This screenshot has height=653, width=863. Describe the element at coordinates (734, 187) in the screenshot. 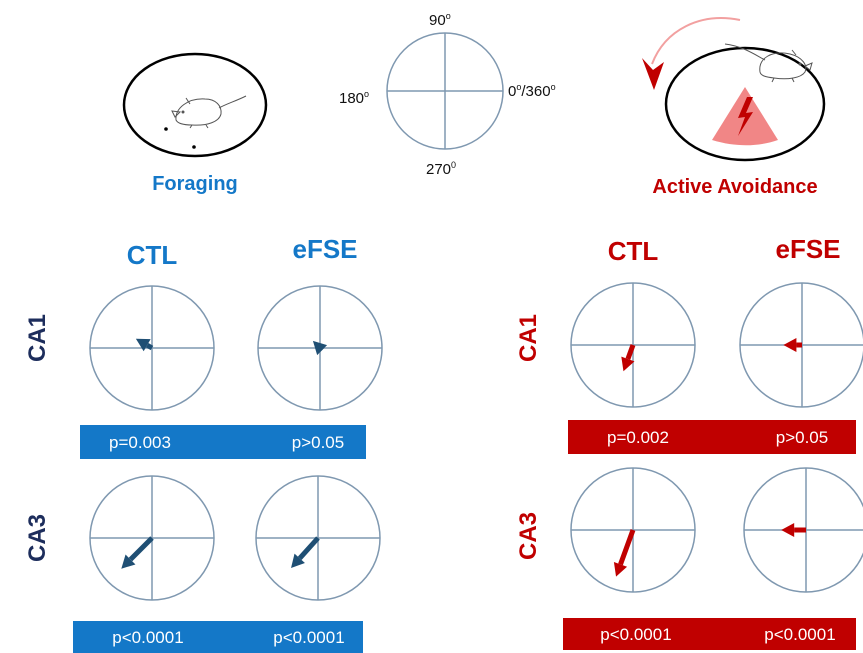

I see `task-label-avoidance: Active Avoidance` at that location.